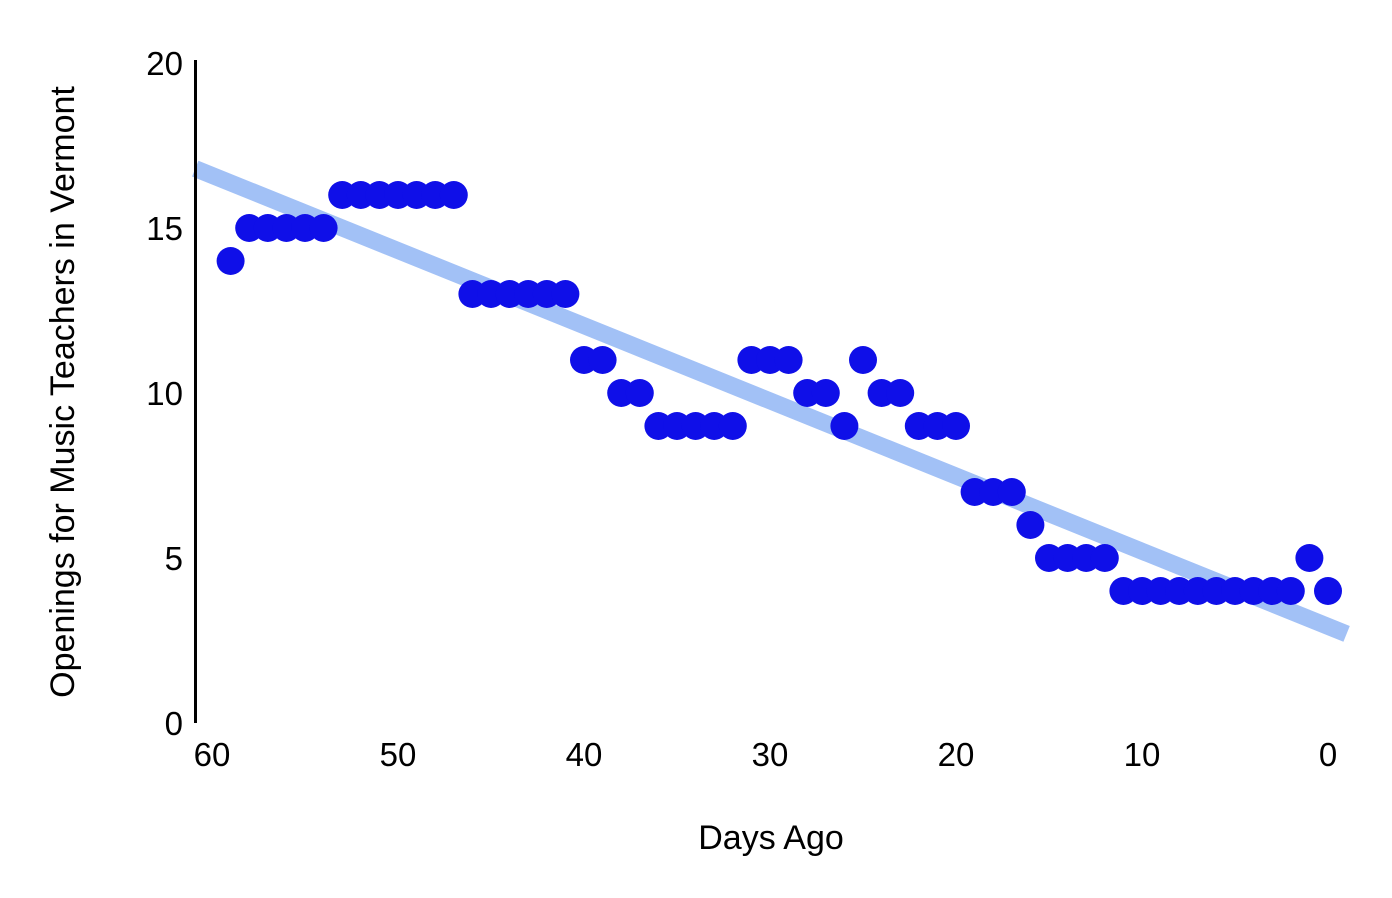 The image size is (1392, 898). I want to click on y-tick-label: 10, so click(164, 393).